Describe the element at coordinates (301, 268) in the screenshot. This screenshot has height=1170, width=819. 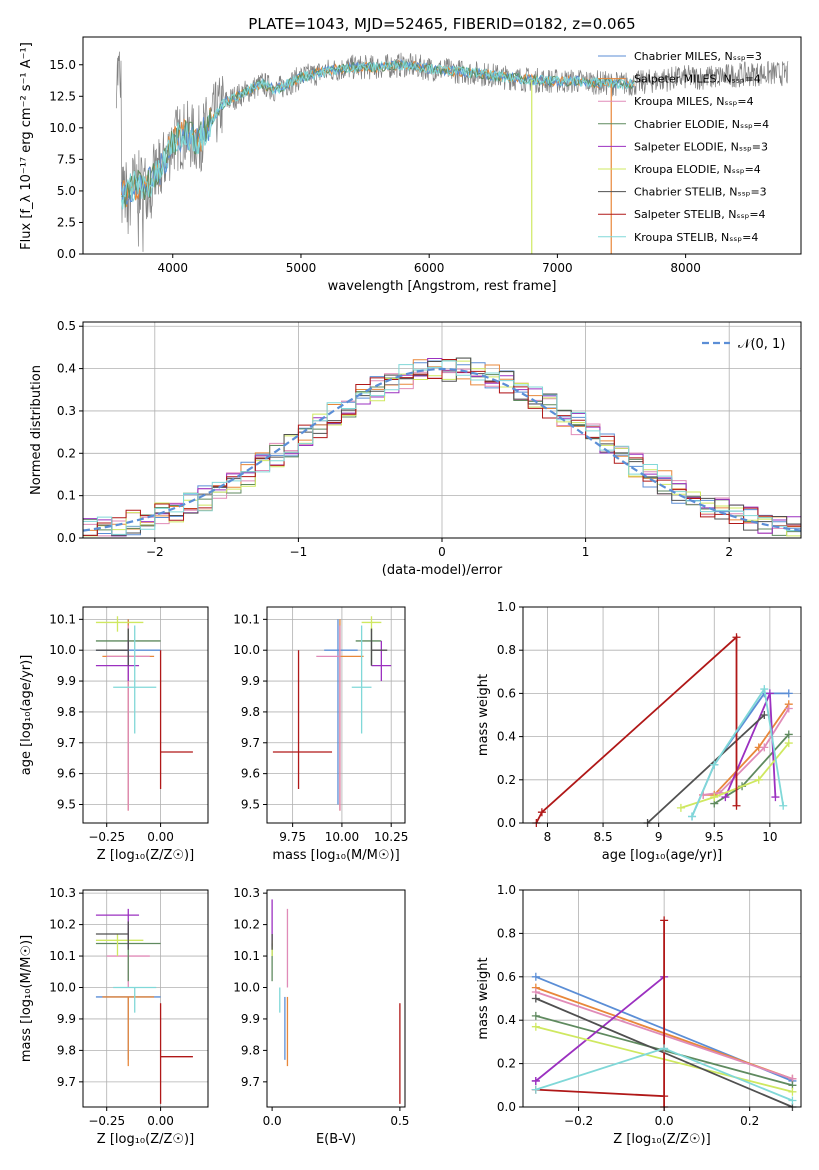
I see `x-tick-label: 5000` at that location.